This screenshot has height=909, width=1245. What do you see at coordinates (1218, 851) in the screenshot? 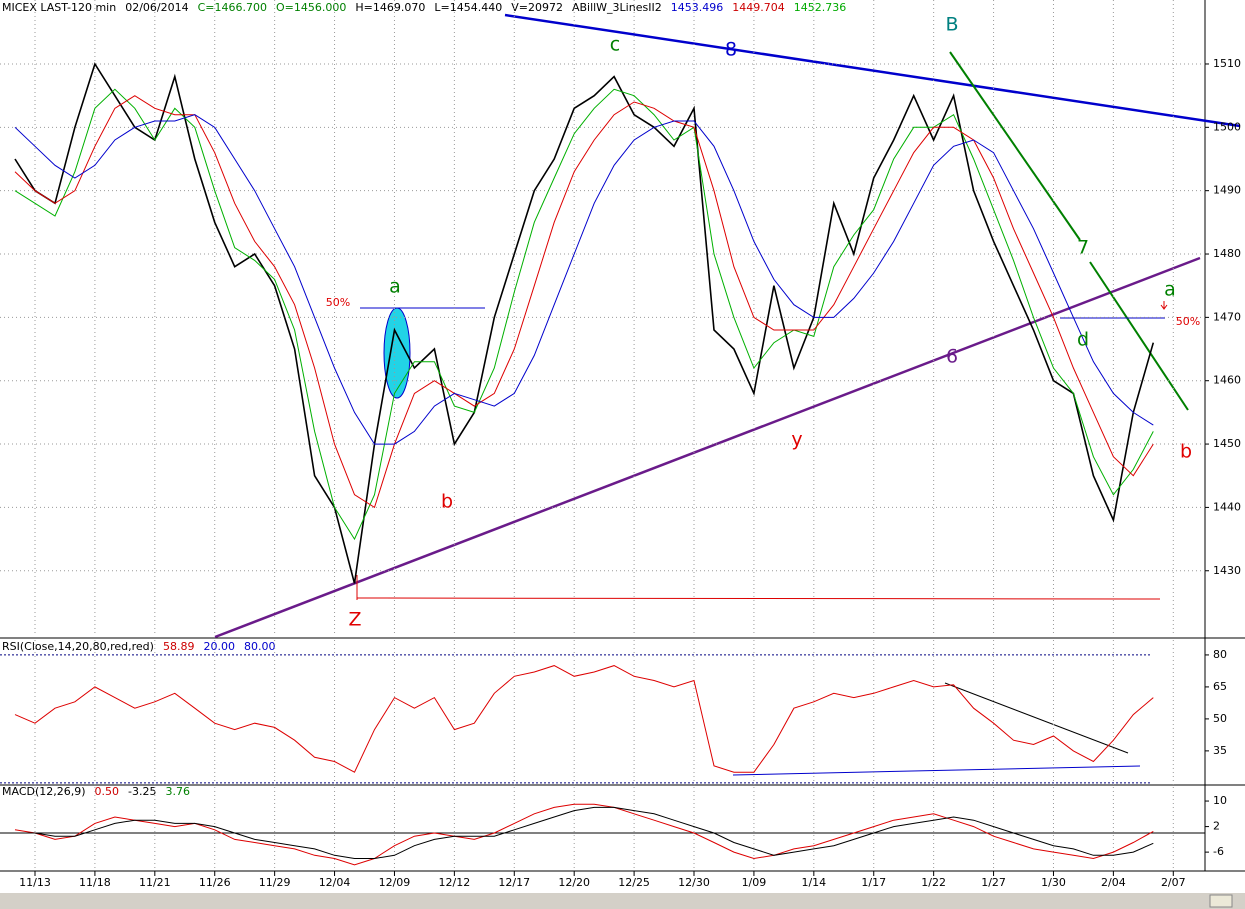
I see `y-tick-label: -6` at bounding box center [1218, 851].